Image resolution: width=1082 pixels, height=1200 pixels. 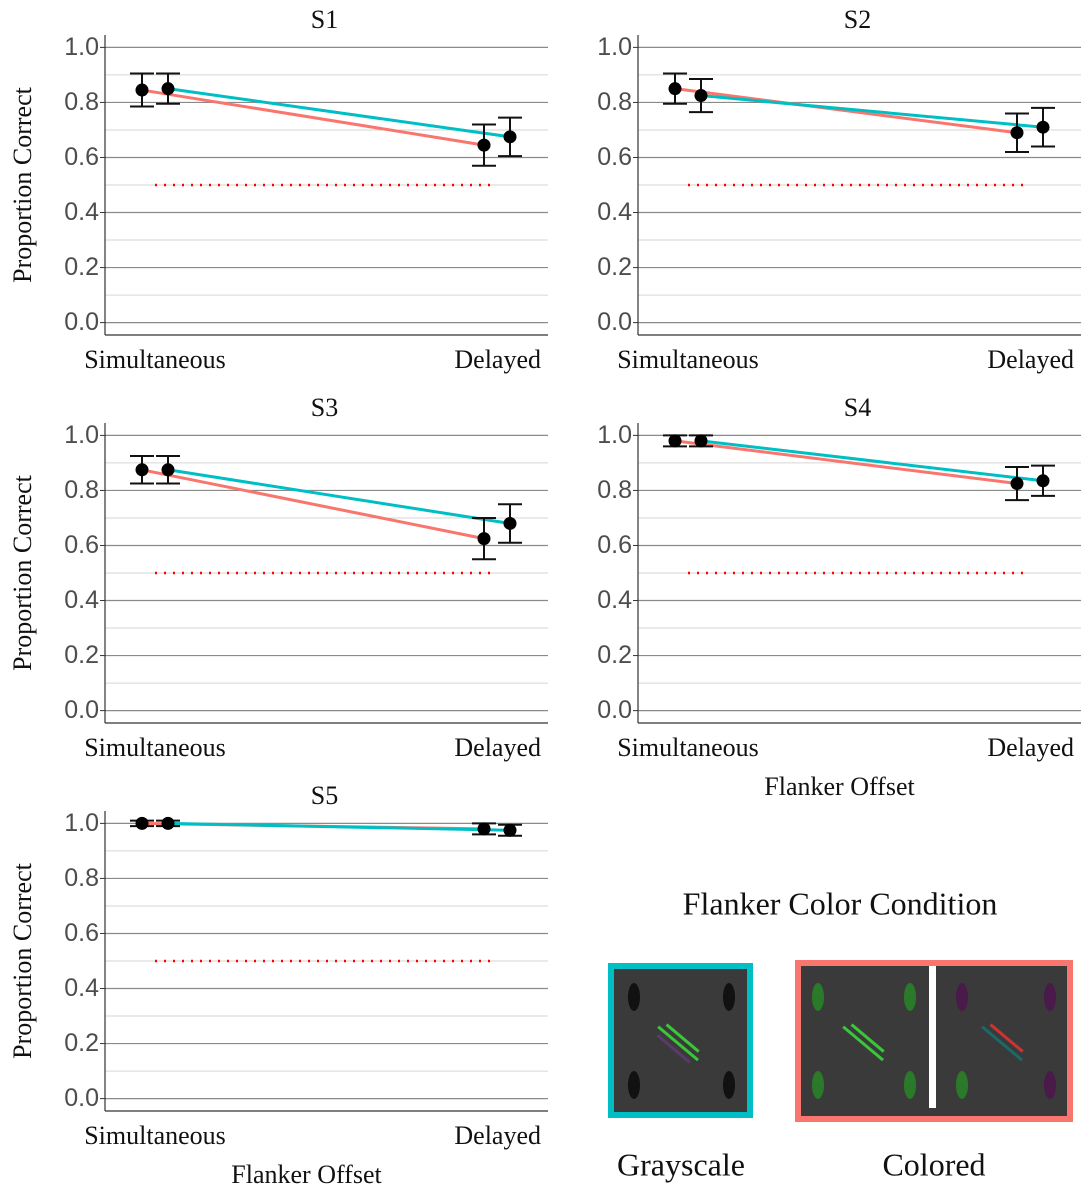 I want to click on legend-label: Colored, so click(x=933, y=1164).